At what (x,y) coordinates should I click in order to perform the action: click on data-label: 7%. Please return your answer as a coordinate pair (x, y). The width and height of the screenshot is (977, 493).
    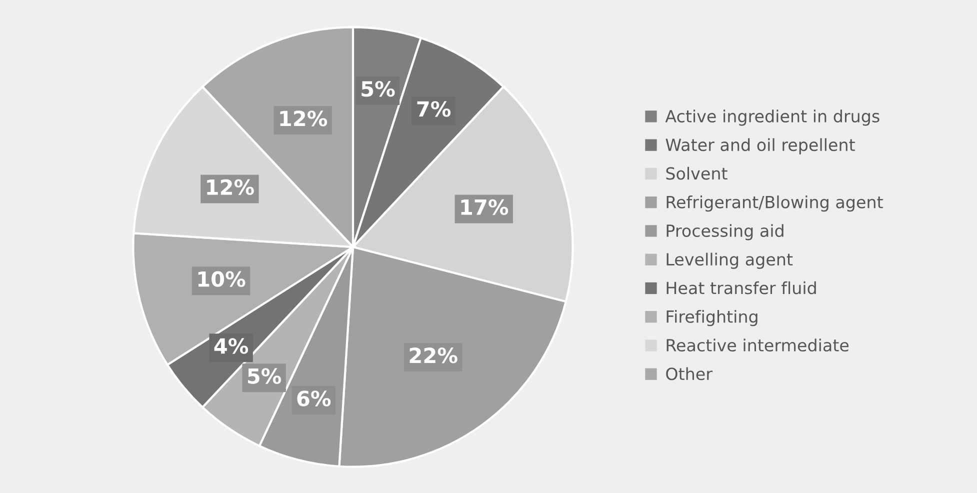
    Looking at the image, I should click on (434, 109).